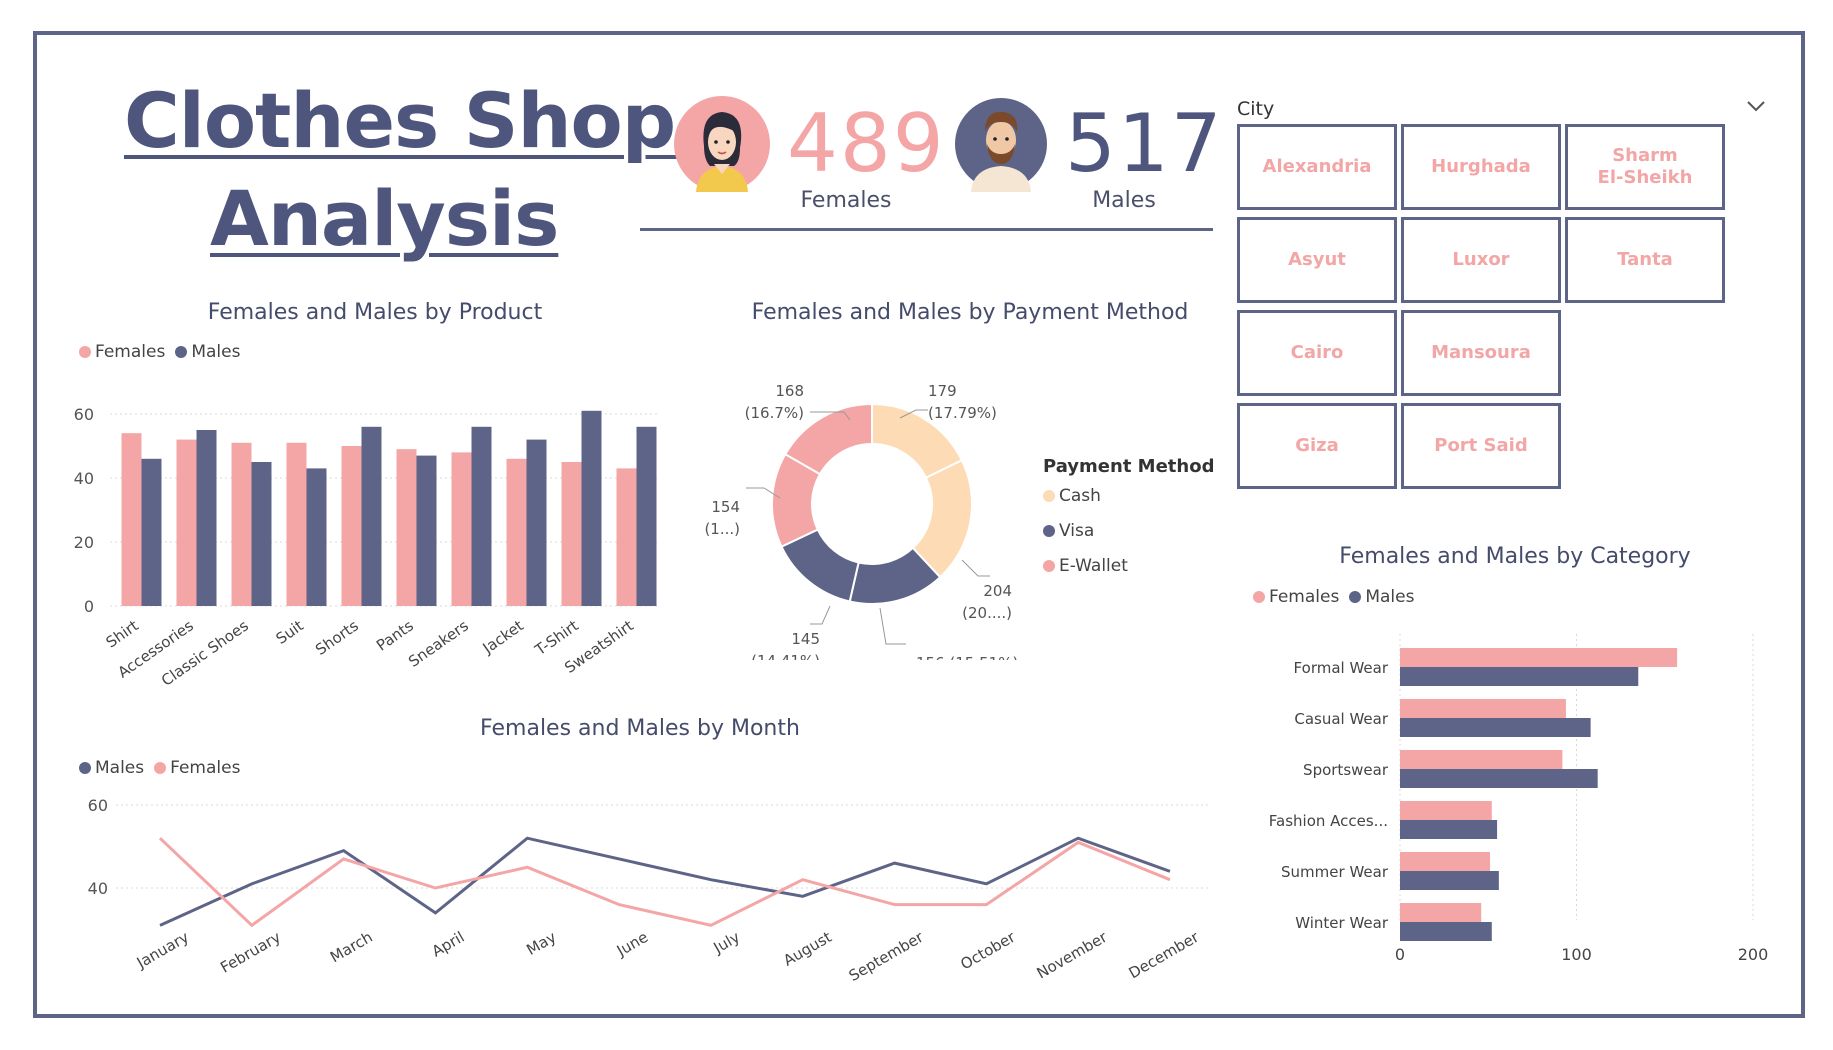 Image resolution: width=1833 pixels, height=1050 pixels. Describe the element at coordinates (1256, 109) in the screenshot. I see `slicer-title: City` at that location.